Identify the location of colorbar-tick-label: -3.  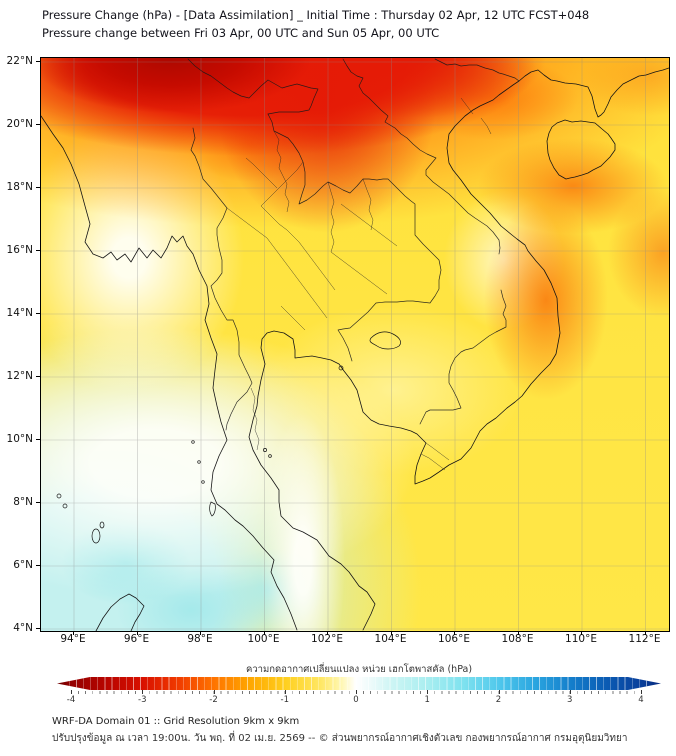
(142, 700).